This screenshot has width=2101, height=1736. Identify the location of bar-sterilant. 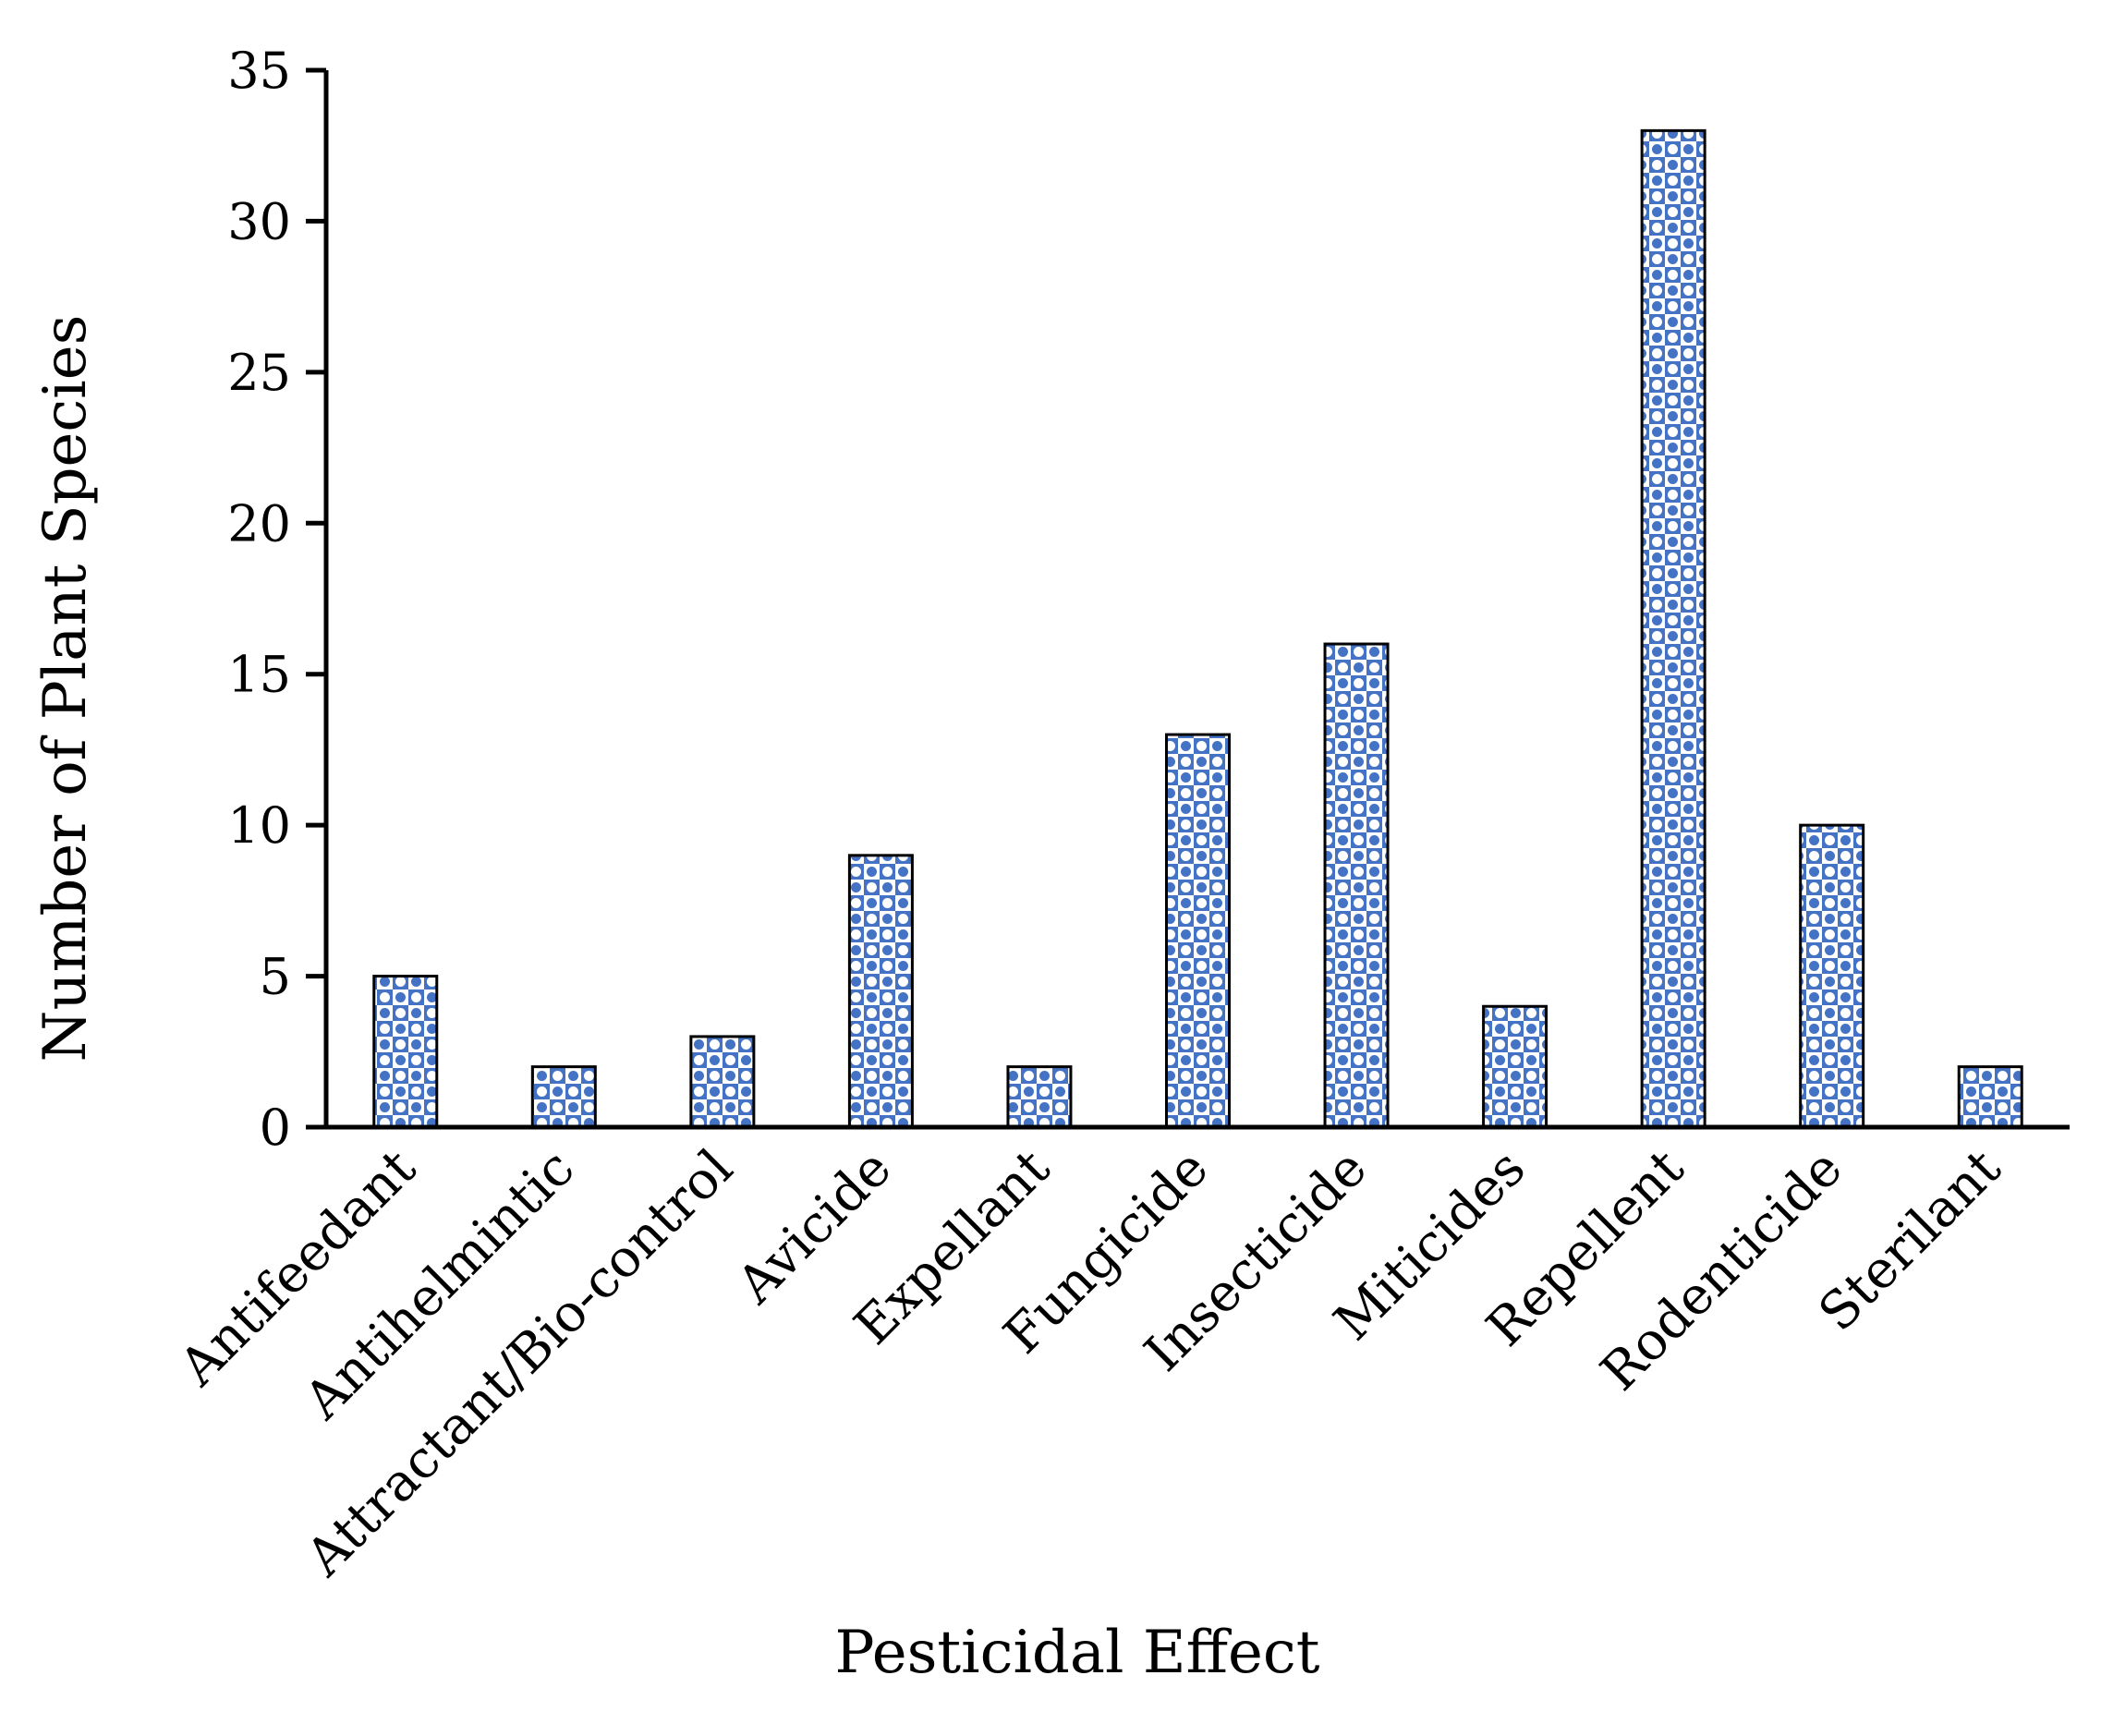
(1990, 1097).